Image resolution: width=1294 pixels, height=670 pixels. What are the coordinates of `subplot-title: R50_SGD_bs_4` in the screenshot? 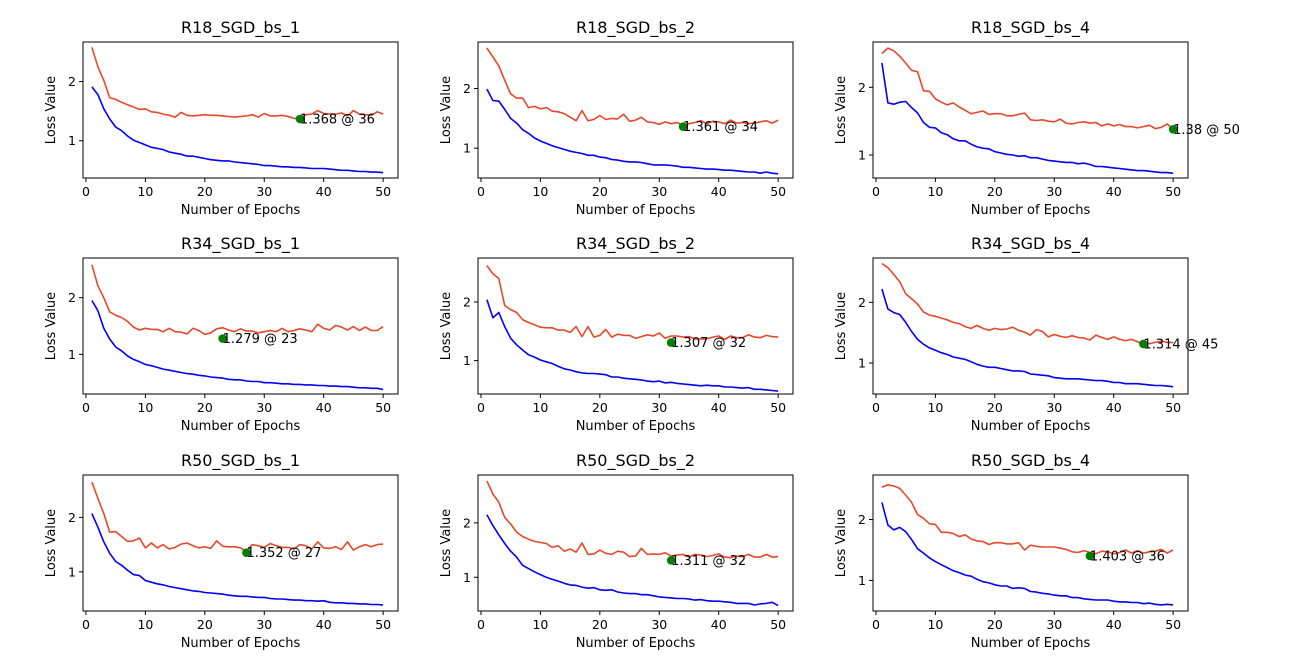 It's located at (1030, 461).